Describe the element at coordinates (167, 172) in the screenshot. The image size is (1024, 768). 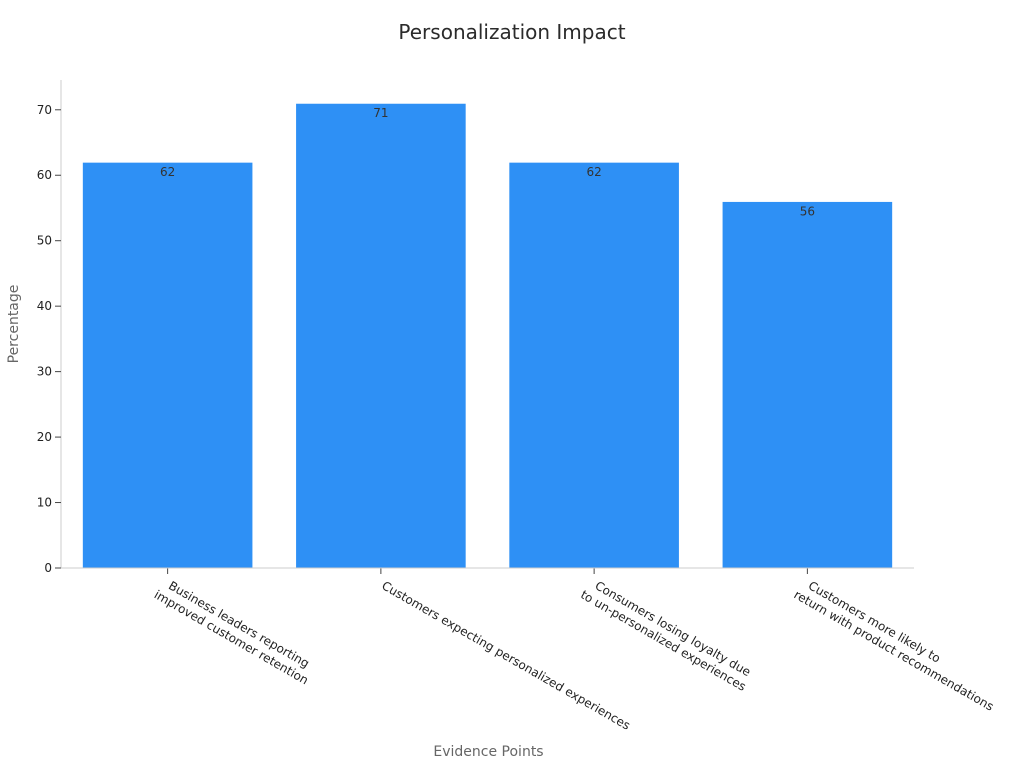
I see `bar-value-label-1: 62` at that location.